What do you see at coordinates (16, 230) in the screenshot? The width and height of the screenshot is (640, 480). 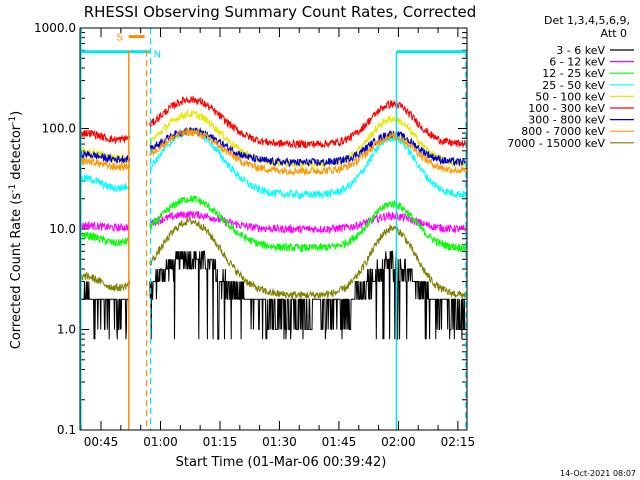 I see `y-axis-label: Corrected Count Rate (s-1 detector-1)` at bounding box center [16, 230].